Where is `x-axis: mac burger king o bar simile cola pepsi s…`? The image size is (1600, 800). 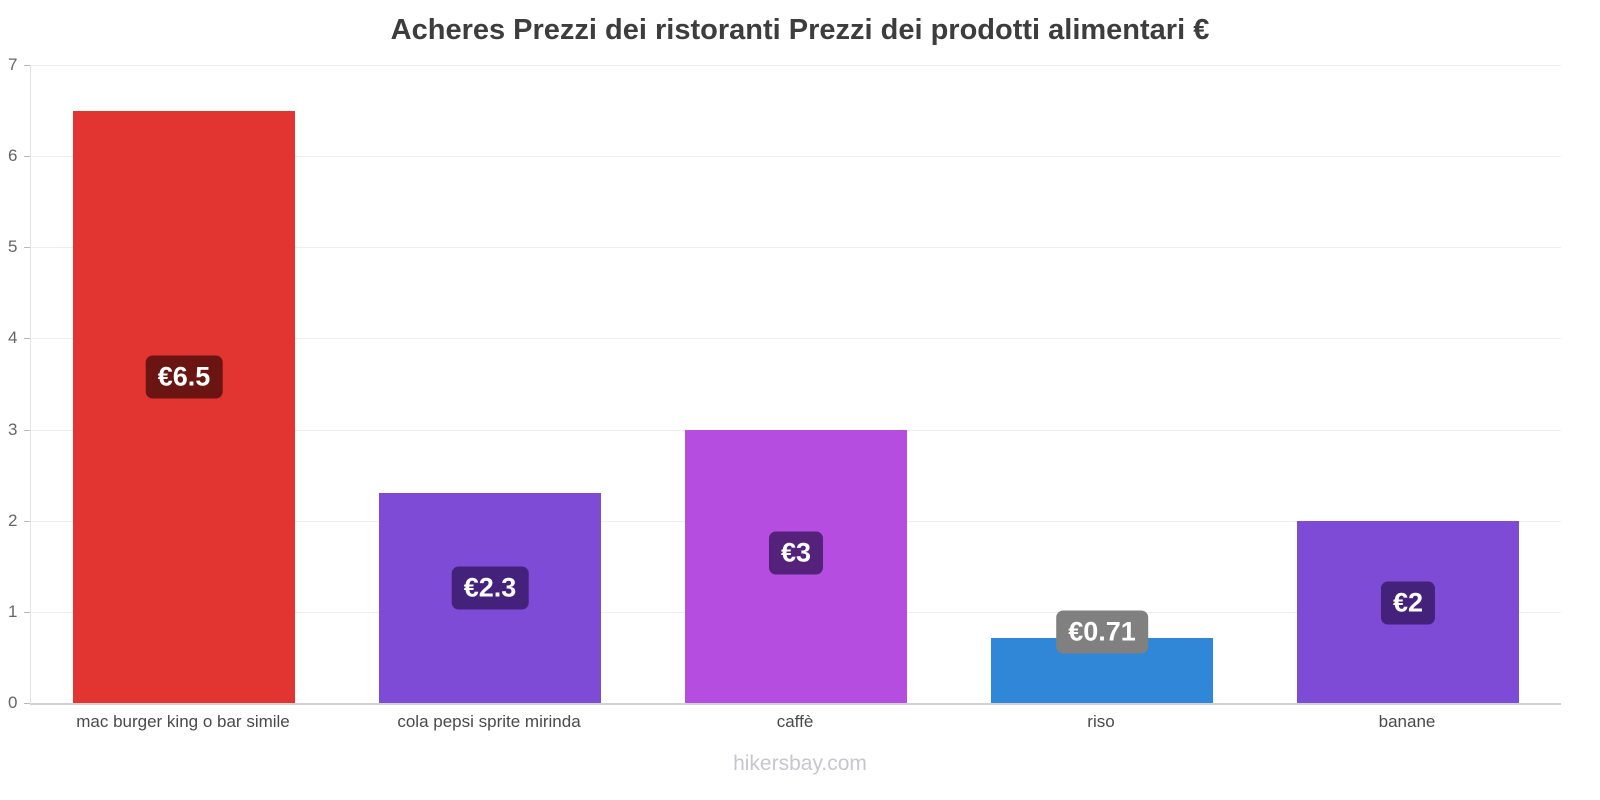 x-axis: mac burger king o bar simile cola pepsi s… is located at coordinates (795, 726).